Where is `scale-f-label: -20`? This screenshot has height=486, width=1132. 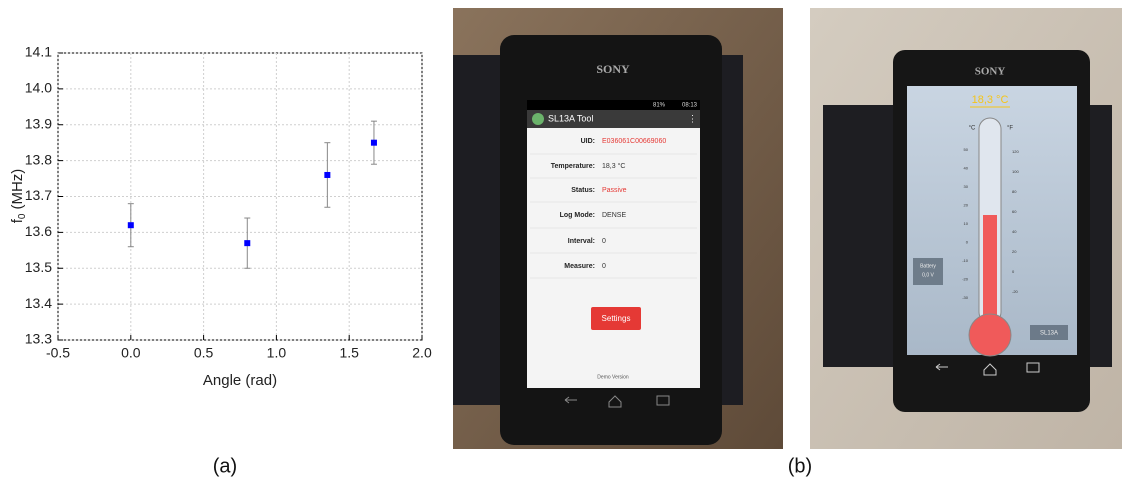 scale-f-label: -20 is located at coordinates (1015, 291).